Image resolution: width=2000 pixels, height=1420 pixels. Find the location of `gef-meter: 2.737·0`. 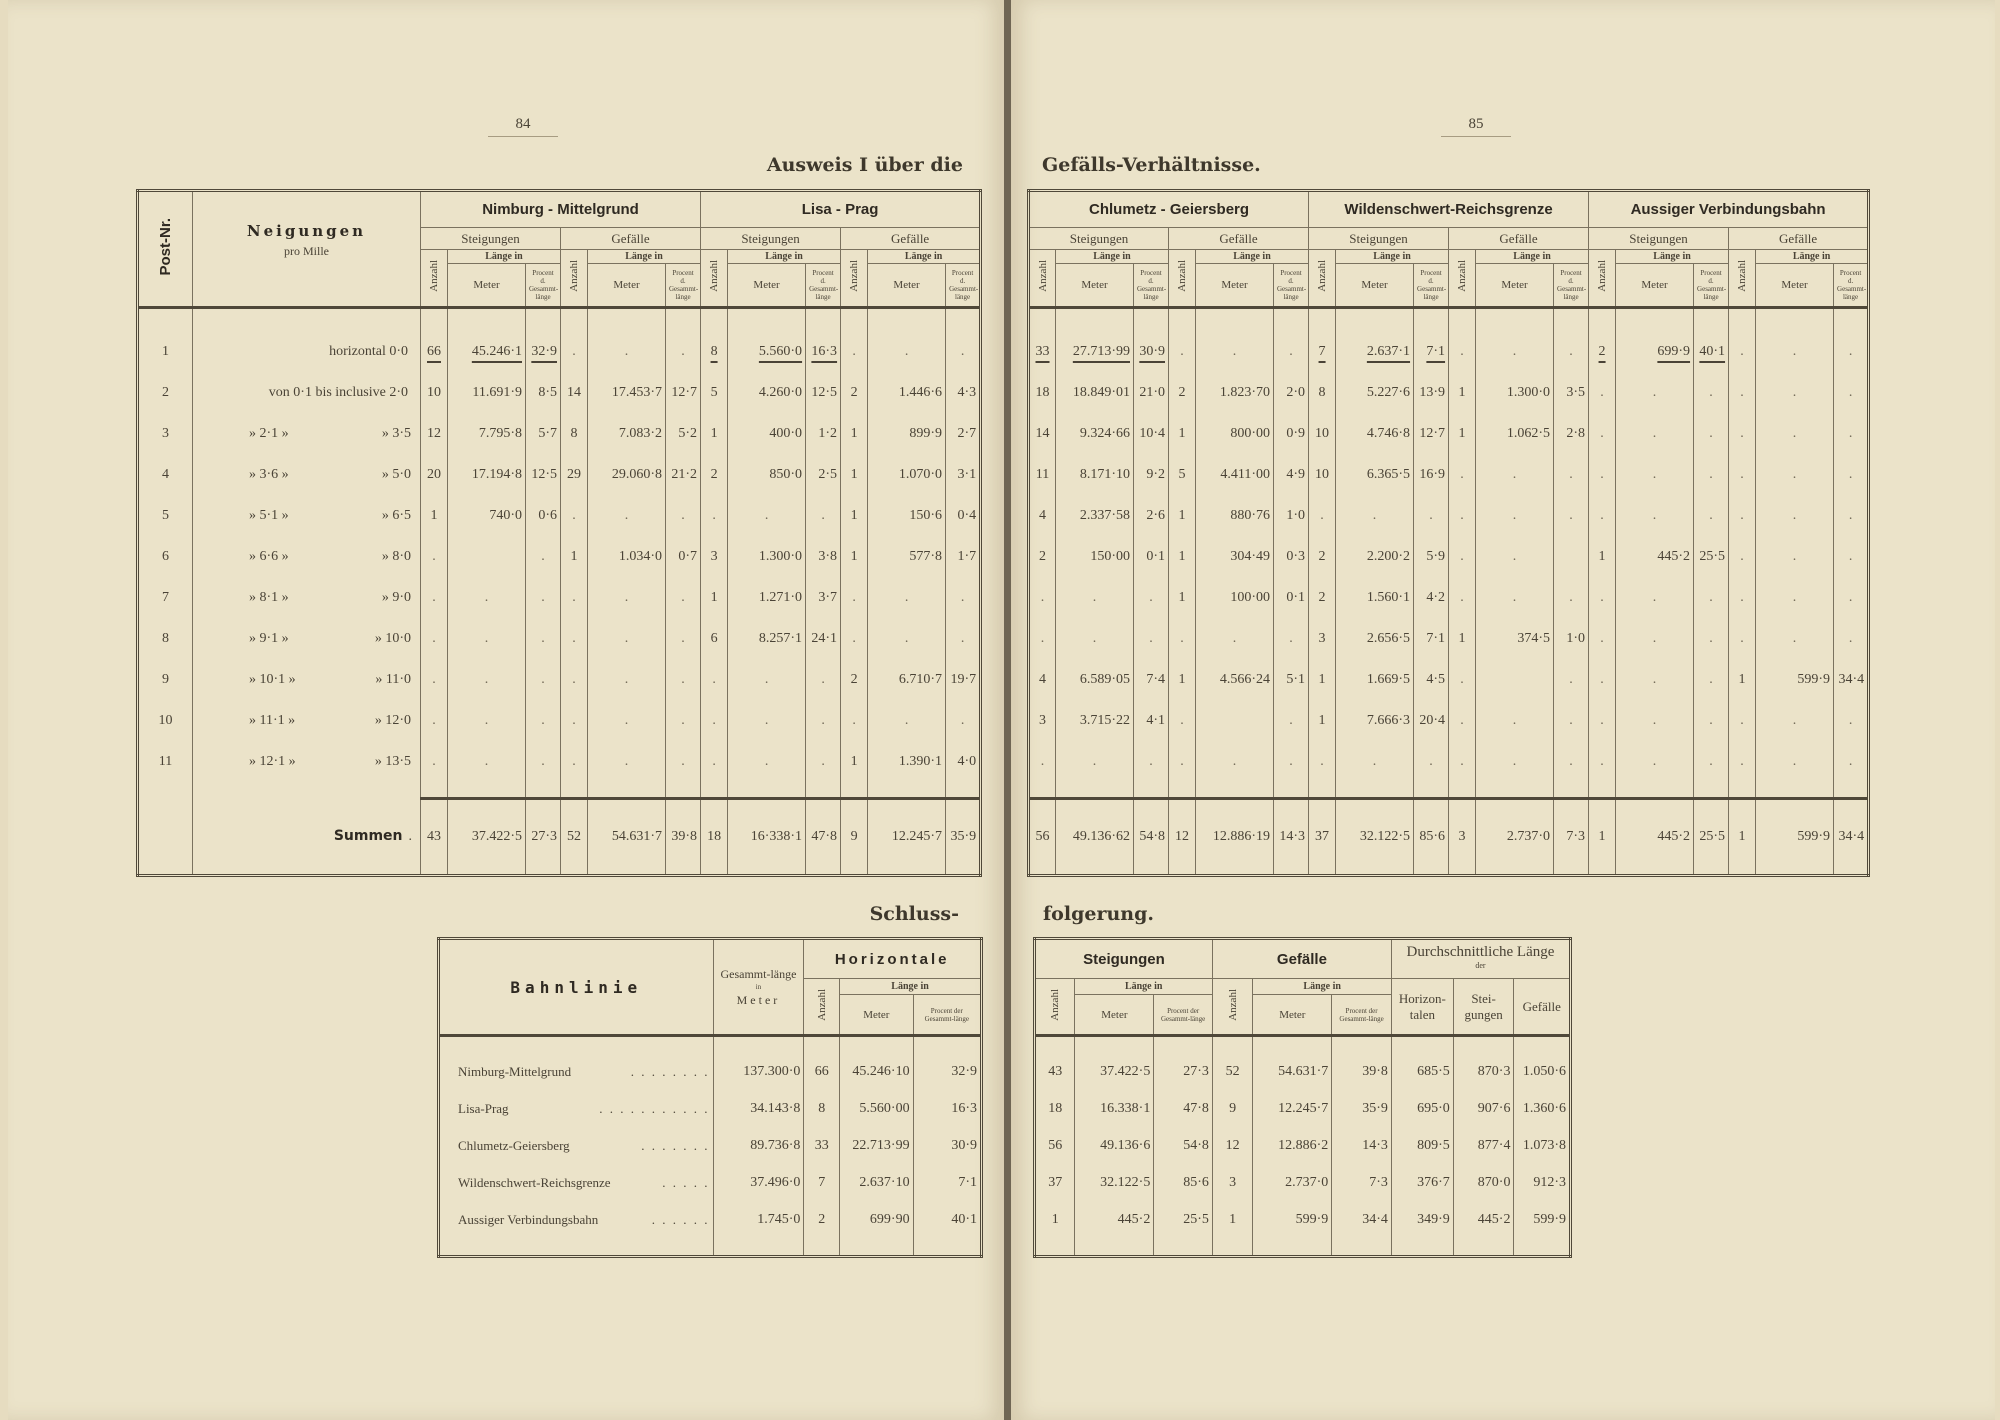

gef-meter: 2.737·0 is located at coordinates (1292, 1183).